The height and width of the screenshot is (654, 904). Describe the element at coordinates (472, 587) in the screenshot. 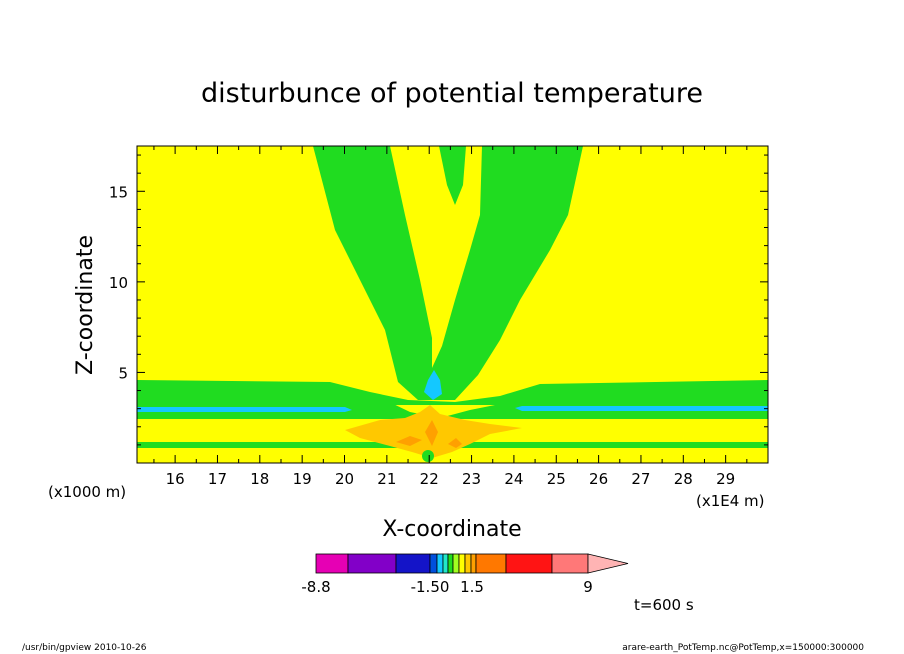

I see `colorbar-label-pos: 1.5` at that location.